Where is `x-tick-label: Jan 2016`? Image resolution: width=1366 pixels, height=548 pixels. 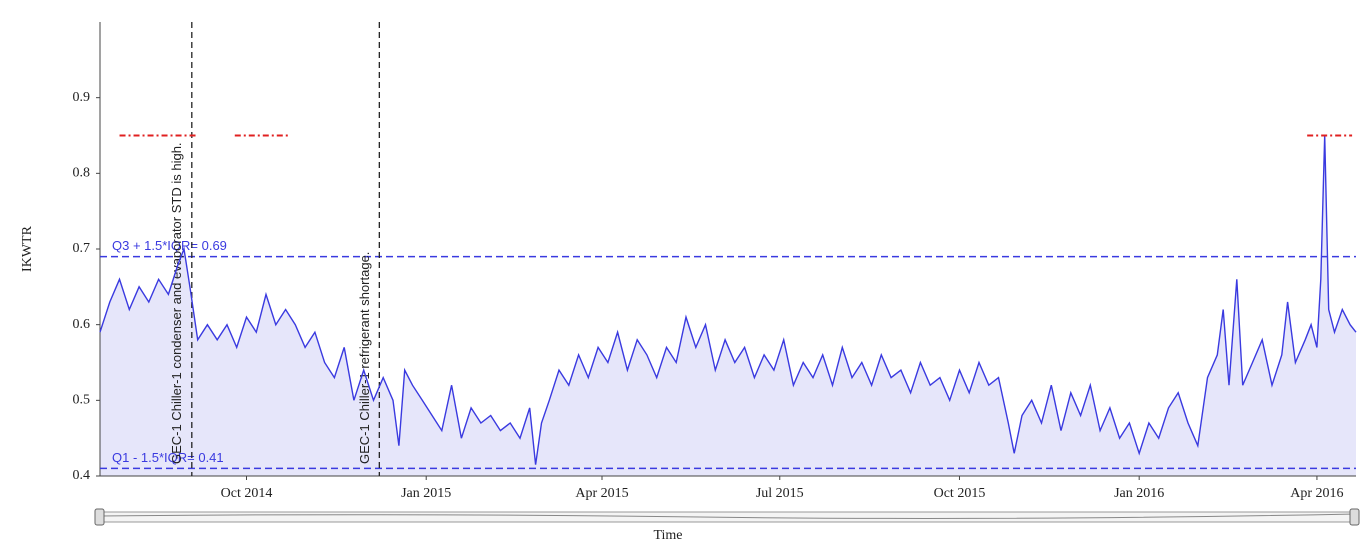 x-tick-label: Jan 2016 is located at coordinates (1139, 493).